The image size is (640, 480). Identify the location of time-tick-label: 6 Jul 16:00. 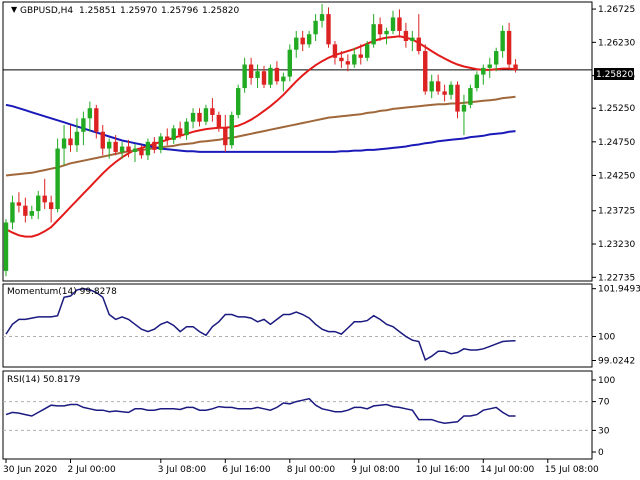
(246, 470).